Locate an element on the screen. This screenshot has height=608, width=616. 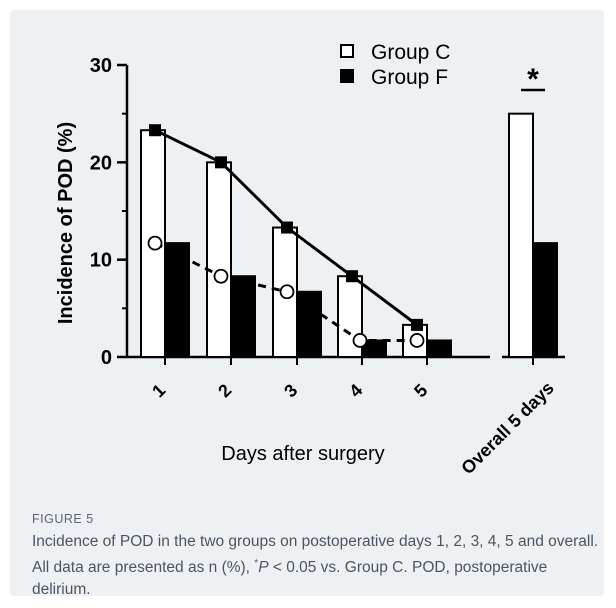
x-axis-title: Days after surgery is located at coordinates (302, 454).